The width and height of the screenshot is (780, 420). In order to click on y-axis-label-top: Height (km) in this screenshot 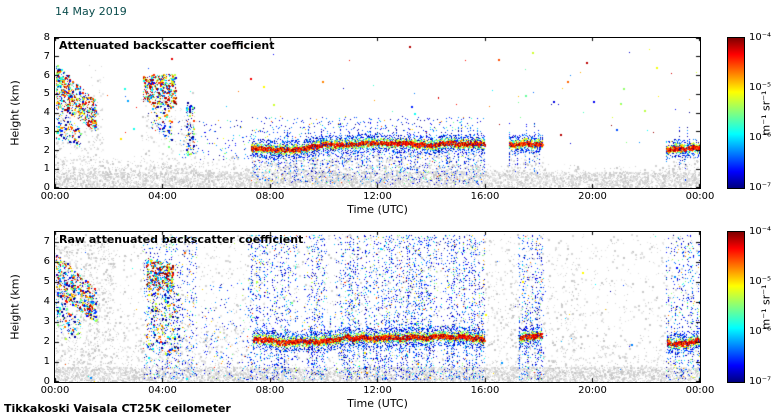, I will do `click(15, 113)`.